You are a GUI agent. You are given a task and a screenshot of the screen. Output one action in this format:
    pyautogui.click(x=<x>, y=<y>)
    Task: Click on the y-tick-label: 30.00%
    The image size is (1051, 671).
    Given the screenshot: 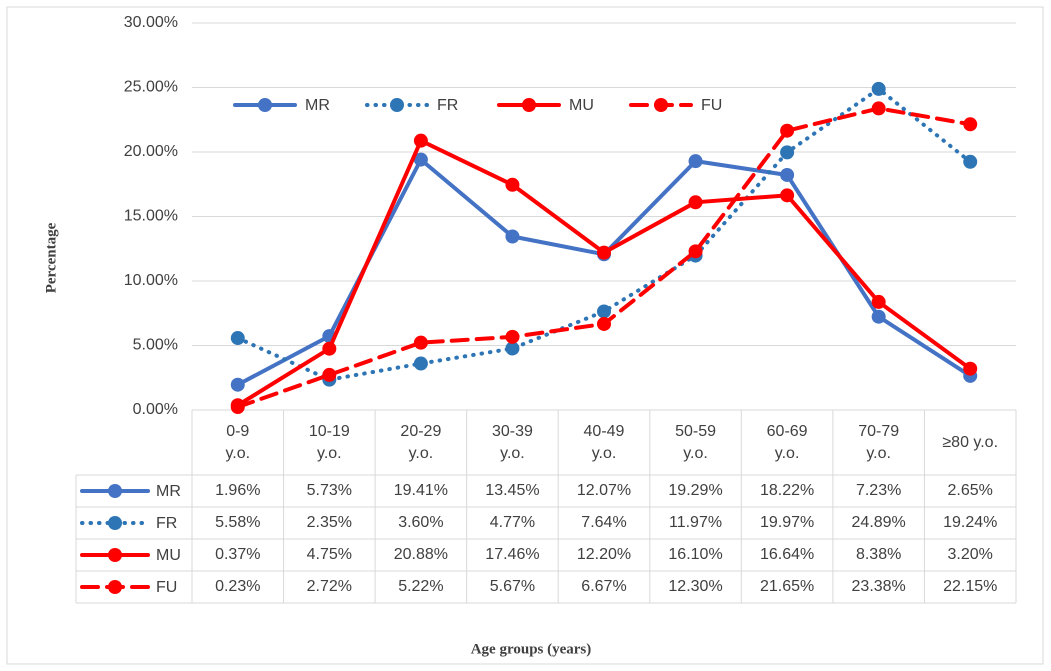 What is the action you would take?
    pyautogui.click(x=151, y=22)
    